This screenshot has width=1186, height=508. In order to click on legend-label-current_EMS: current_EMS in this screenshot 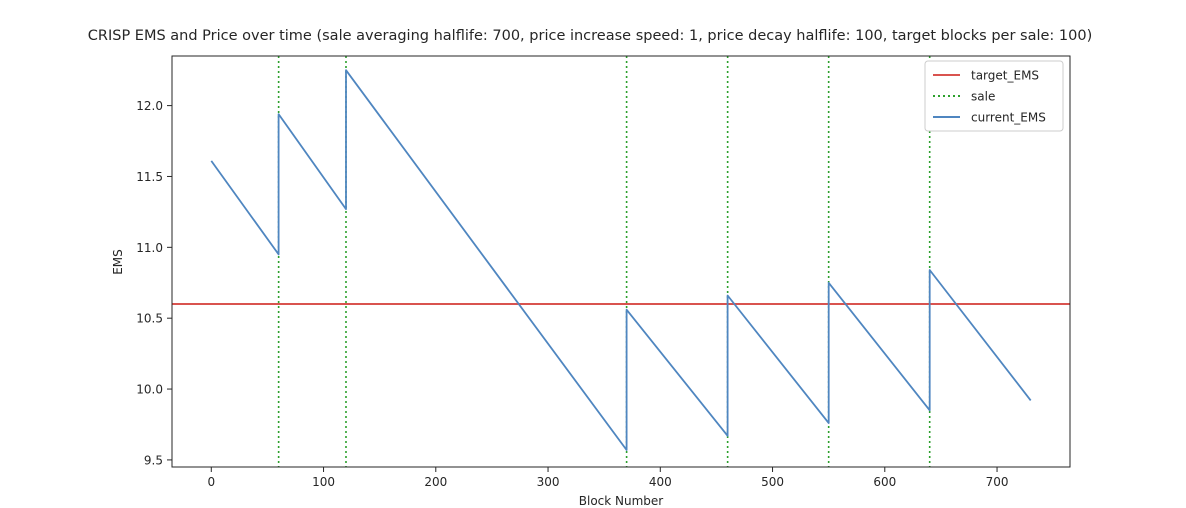, I will do `click(1008, 118)`.